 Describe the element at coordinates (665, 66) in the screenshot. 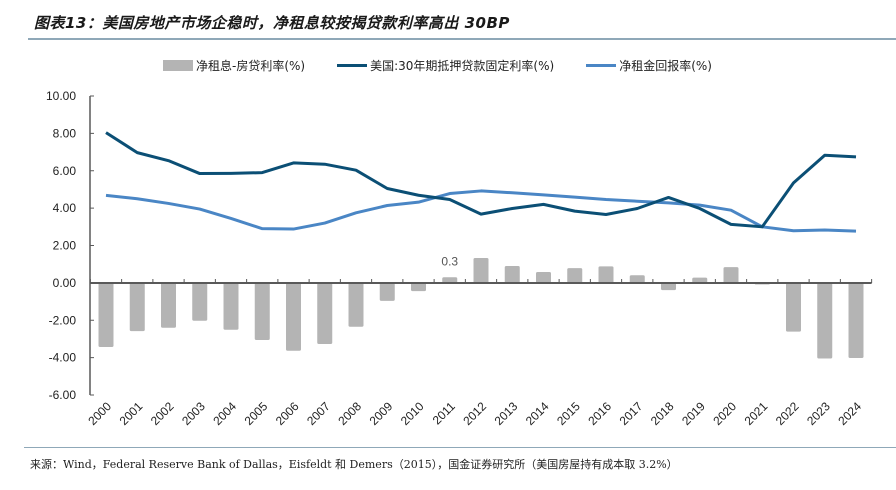

I see `legend-label: 净租金回报率(%)` at that location.